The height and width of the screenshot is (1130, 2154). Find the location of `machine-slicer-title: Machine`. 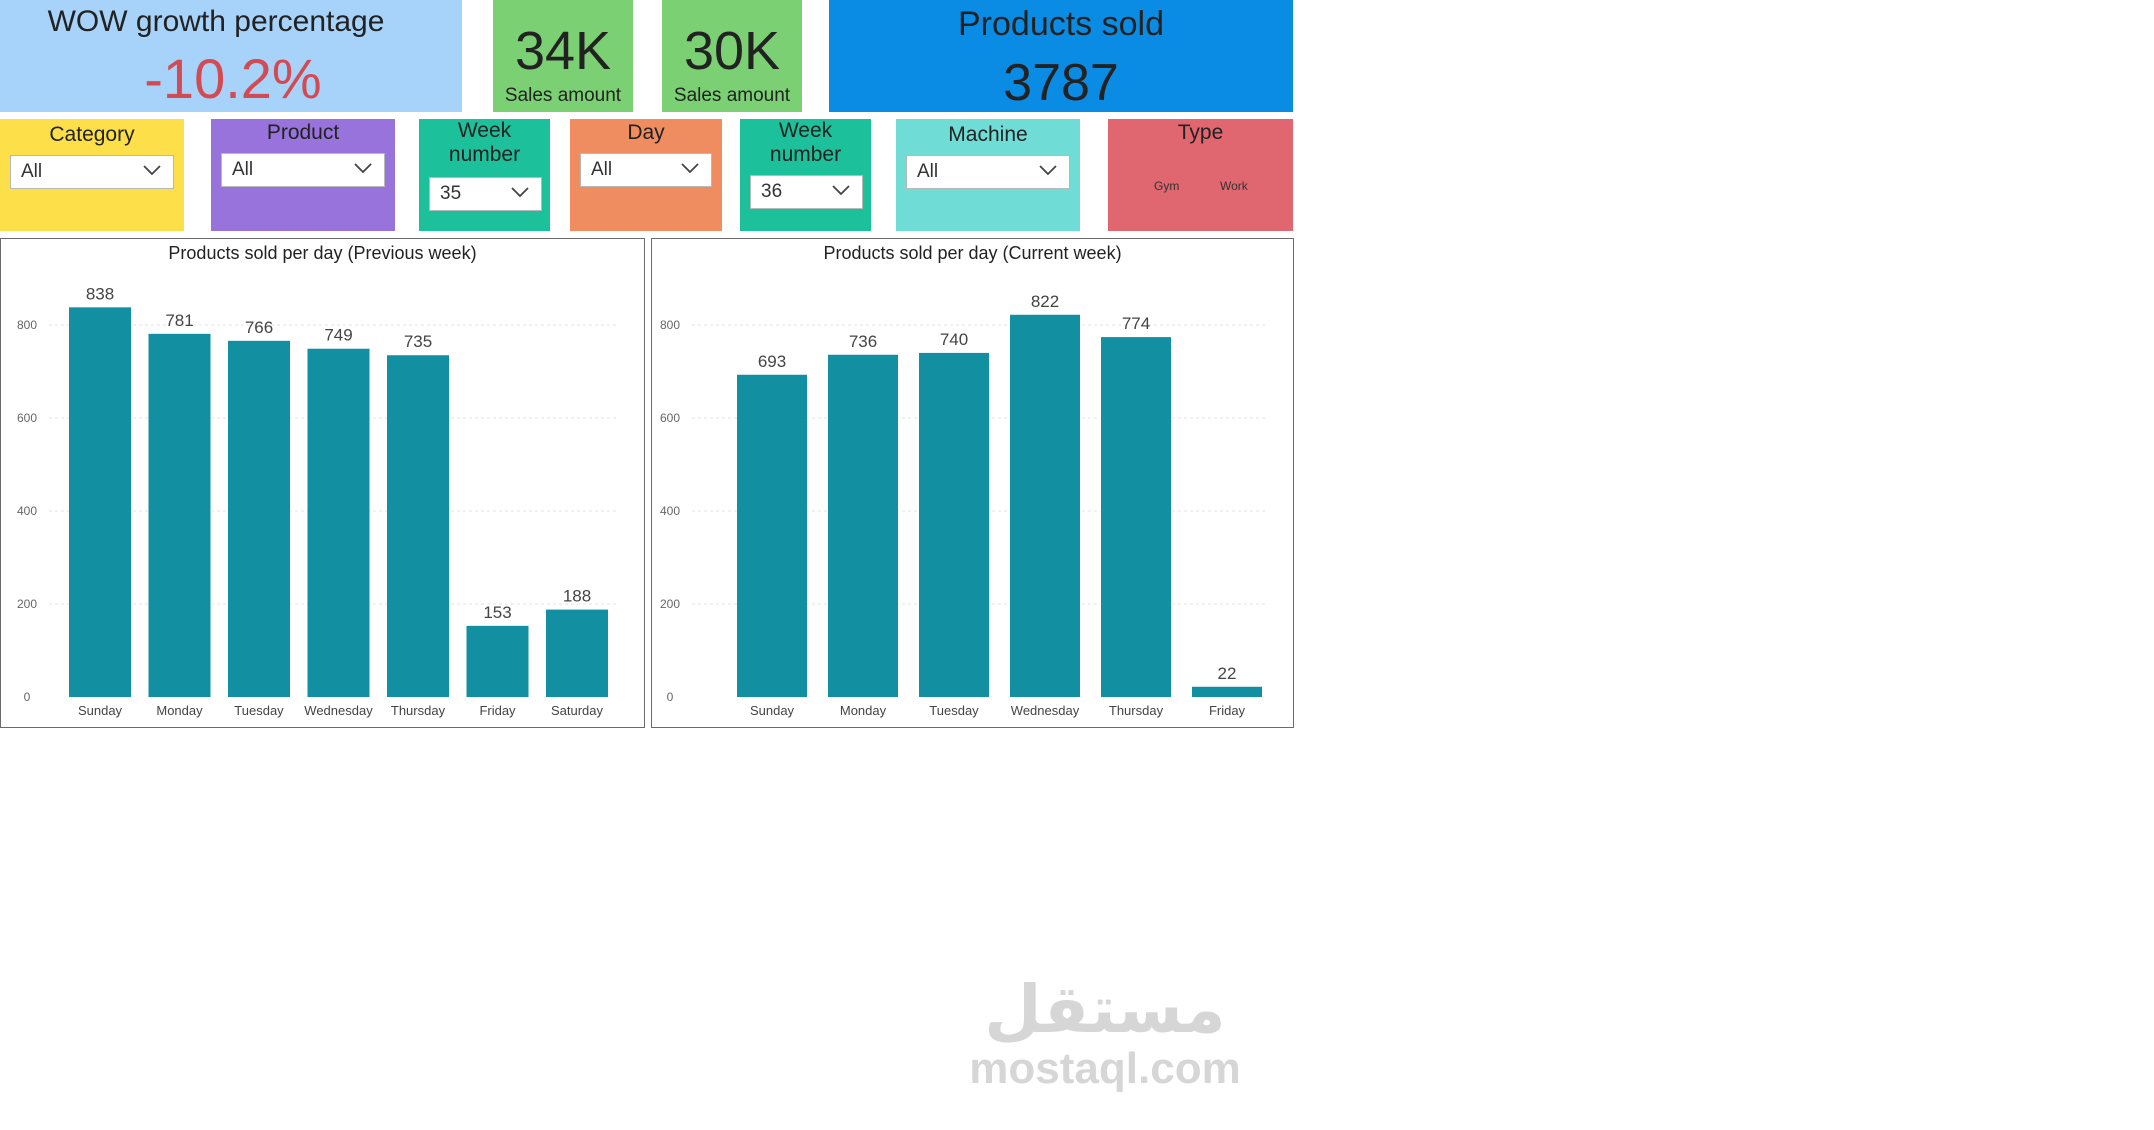

machine-slicer-title: Machine is located at coordinates (988, 134).